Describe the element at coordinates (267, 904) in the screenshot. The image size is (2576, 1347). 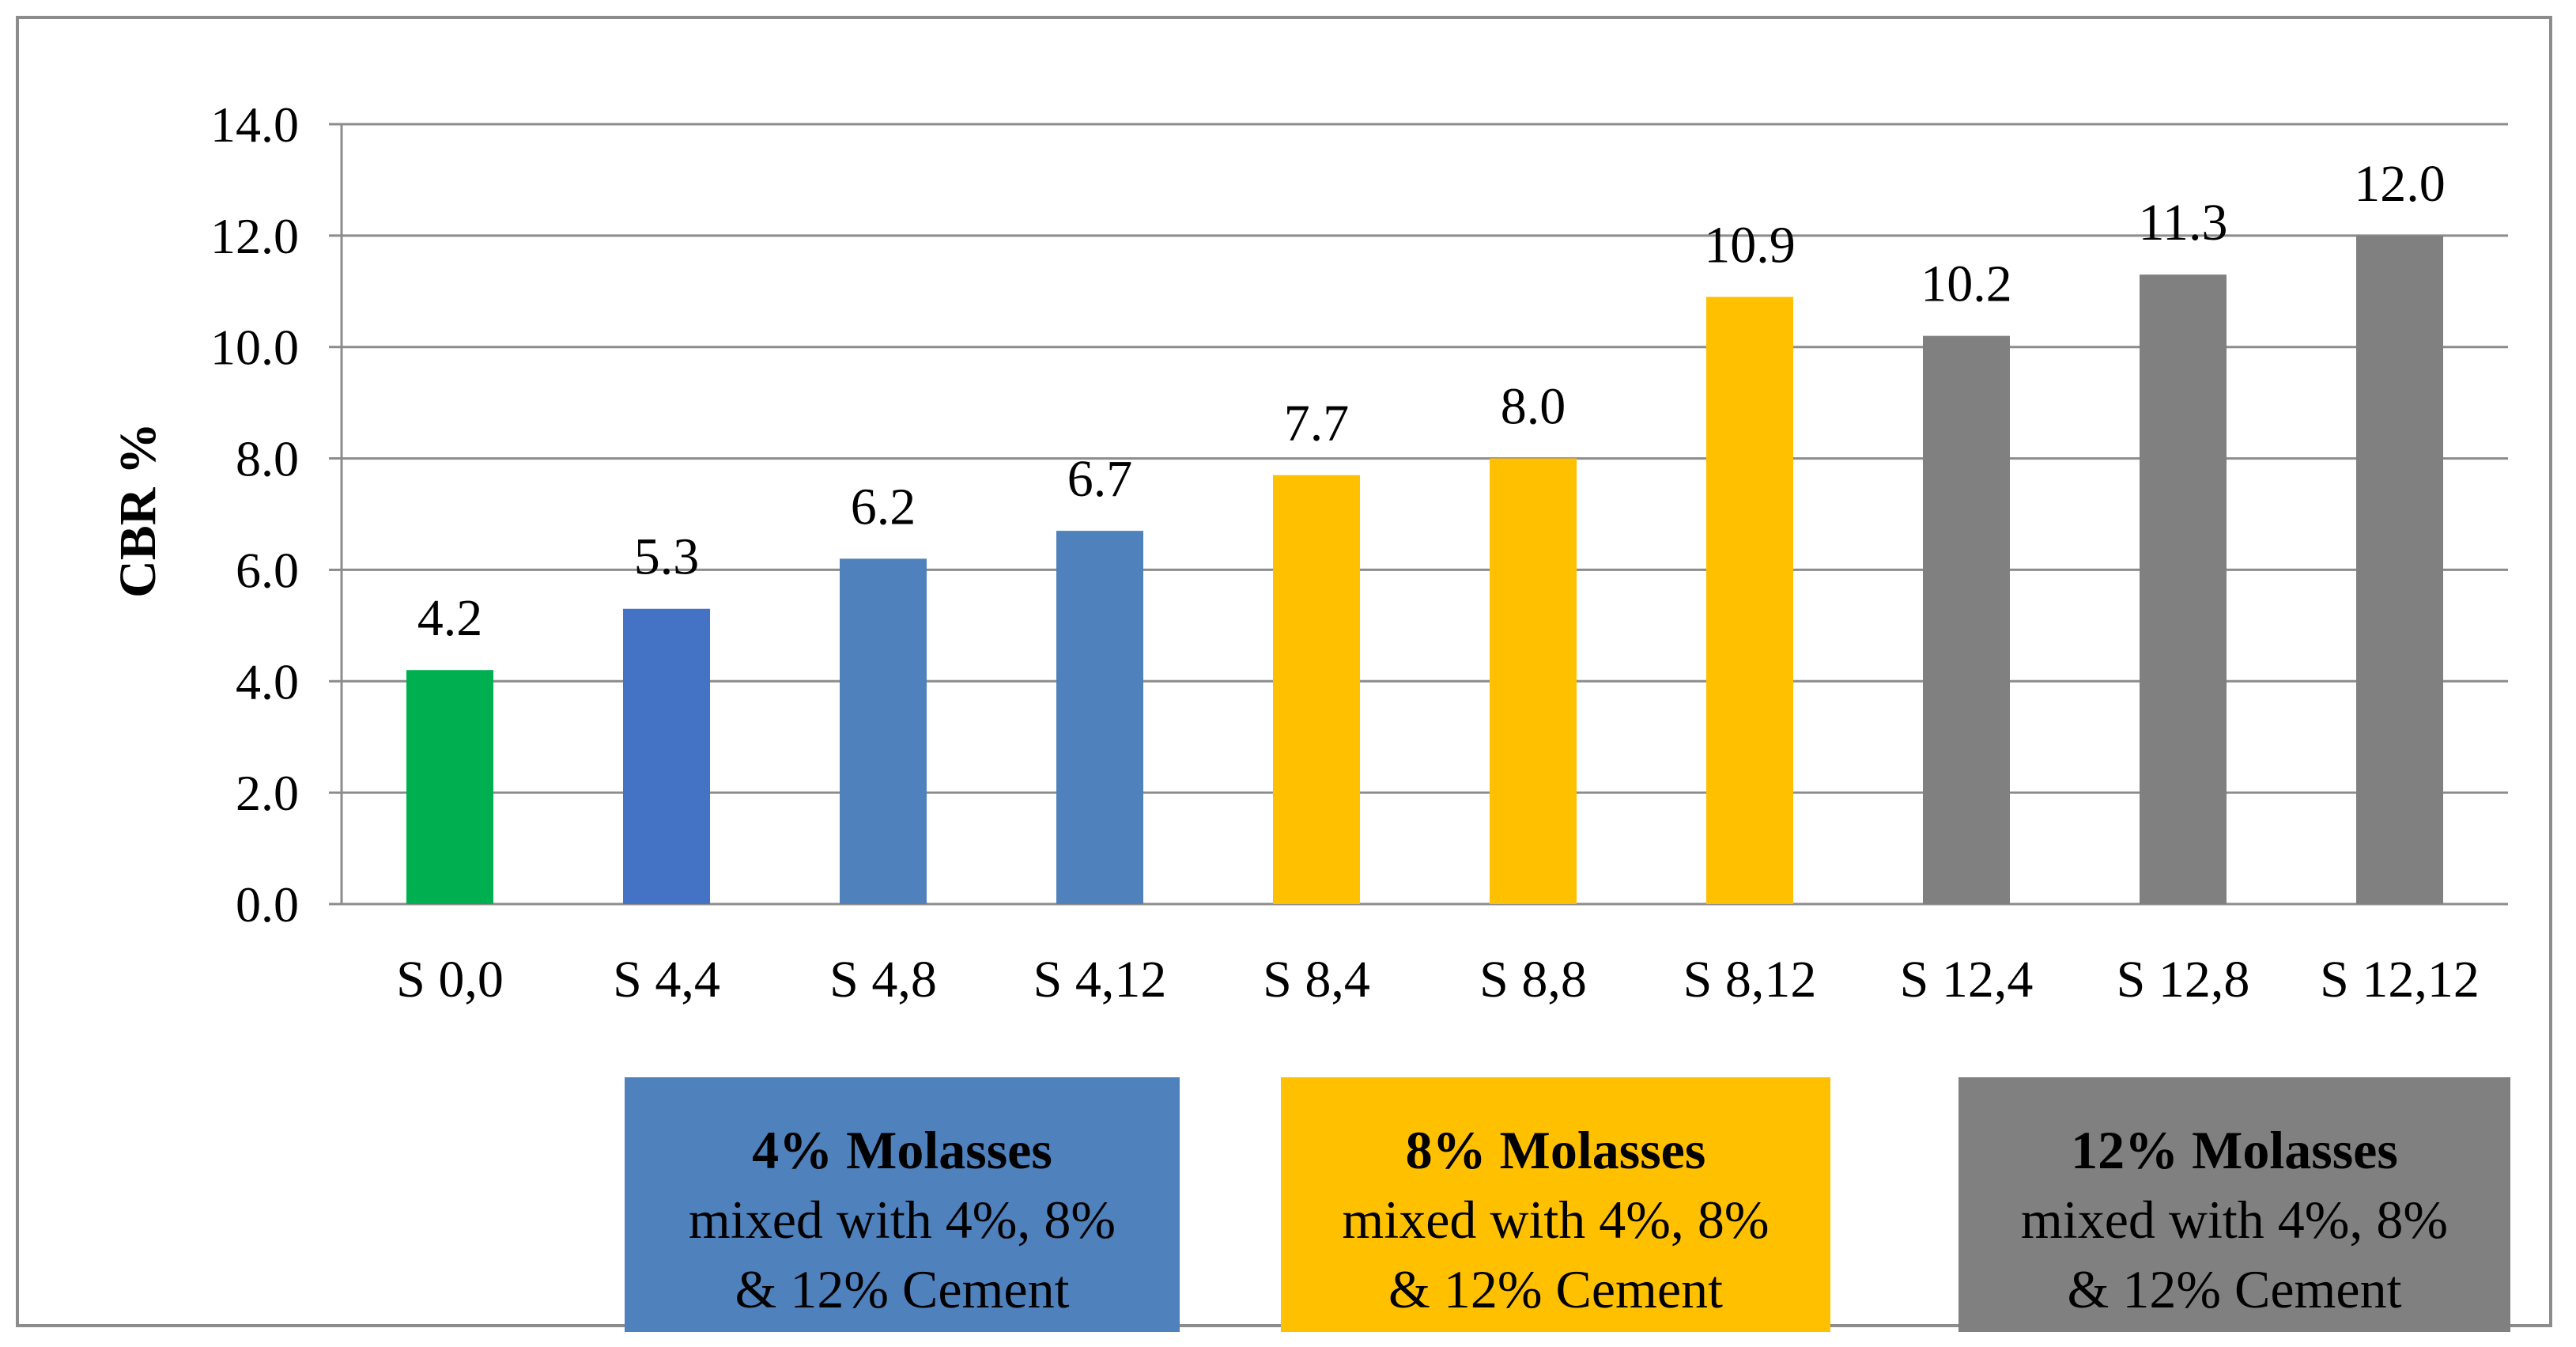
I see `y-tick-label: 0.0` at that location.